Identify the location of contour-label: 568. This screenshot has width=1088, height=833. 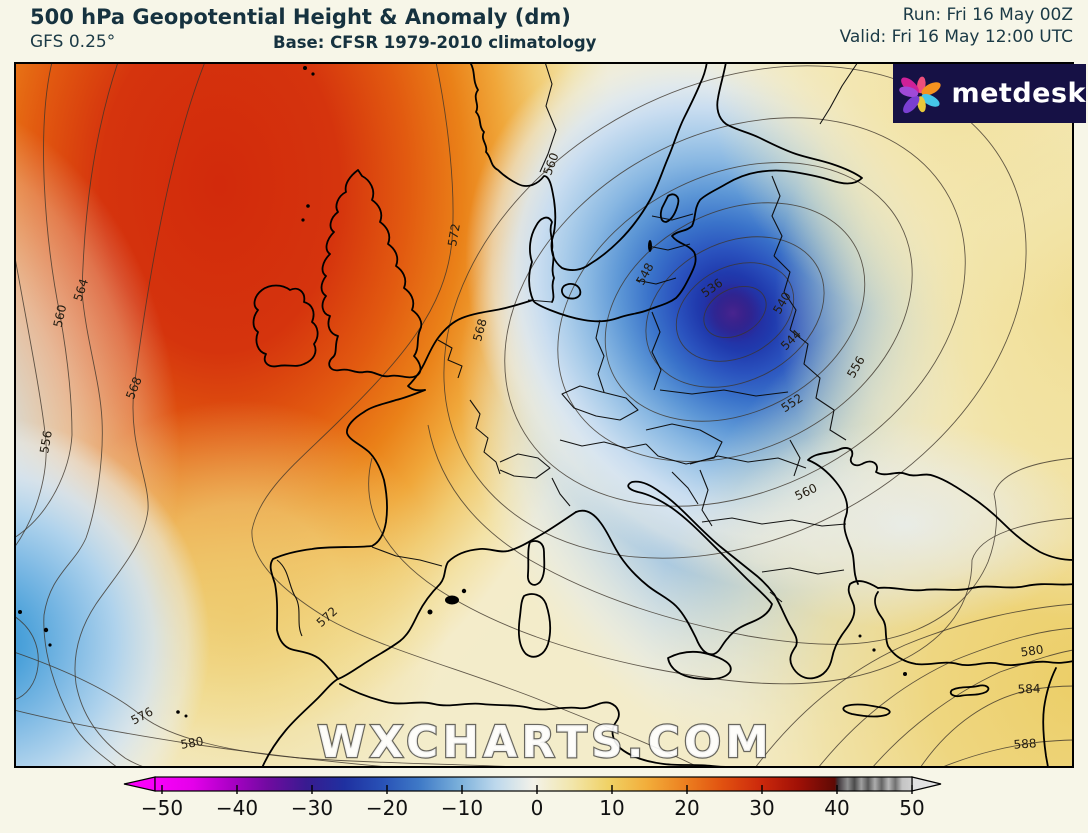
(479, 330).